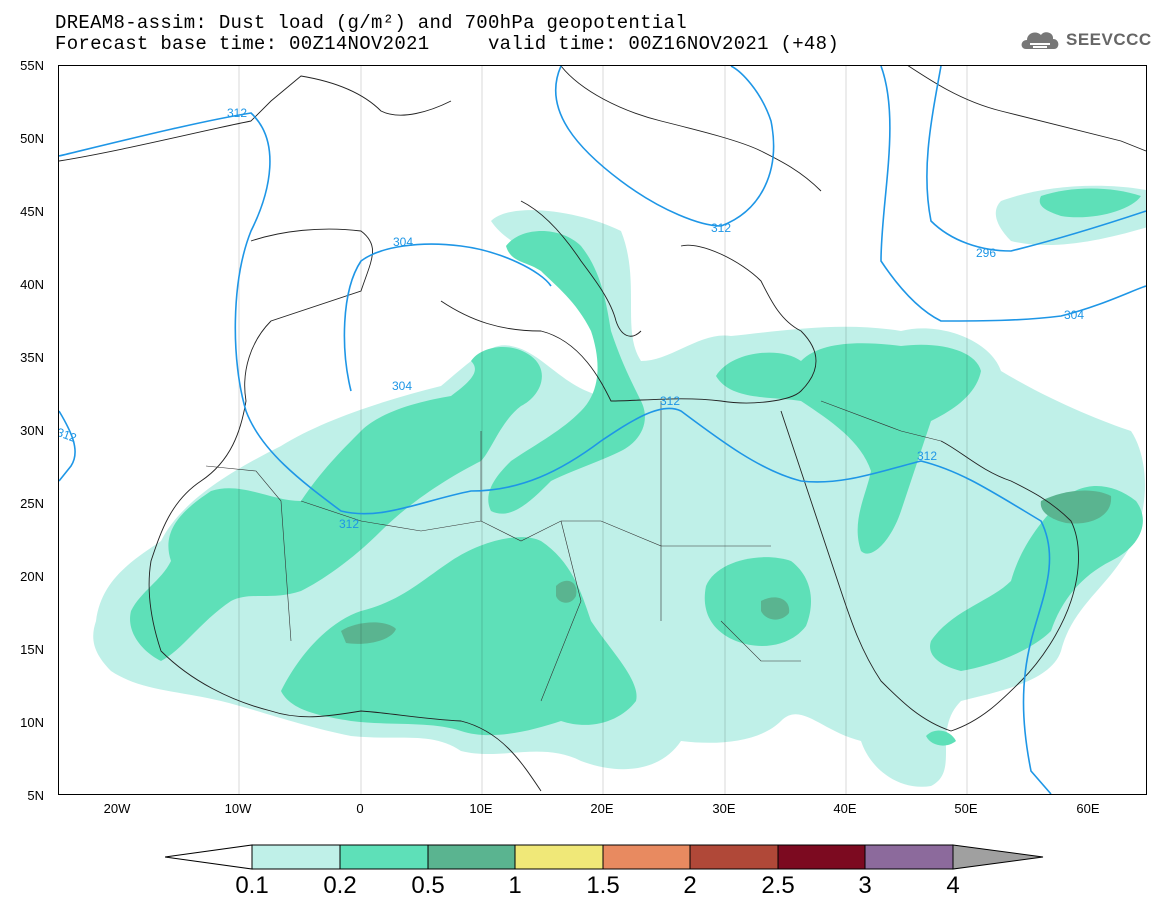 The height and width of the screenshot is (907, 1165). I want to click on colorbar-label: 0.1, so click(252, 885).